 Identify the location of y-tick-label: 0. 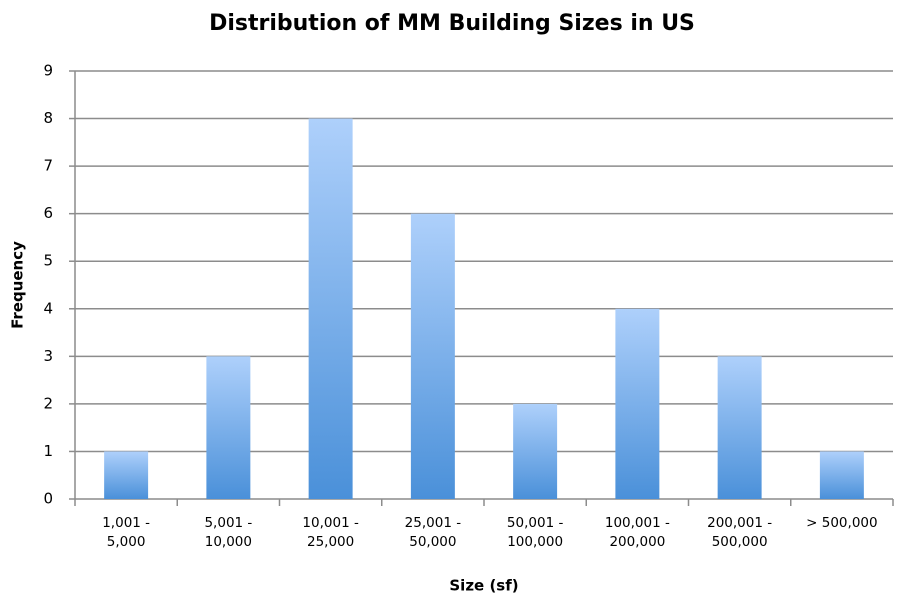
(48, 499).